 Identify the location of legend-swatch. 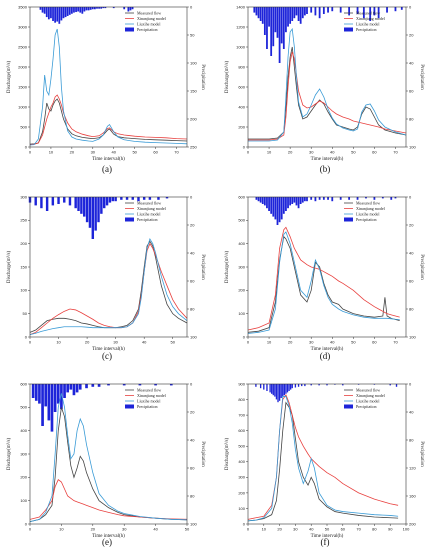
(129, 29).